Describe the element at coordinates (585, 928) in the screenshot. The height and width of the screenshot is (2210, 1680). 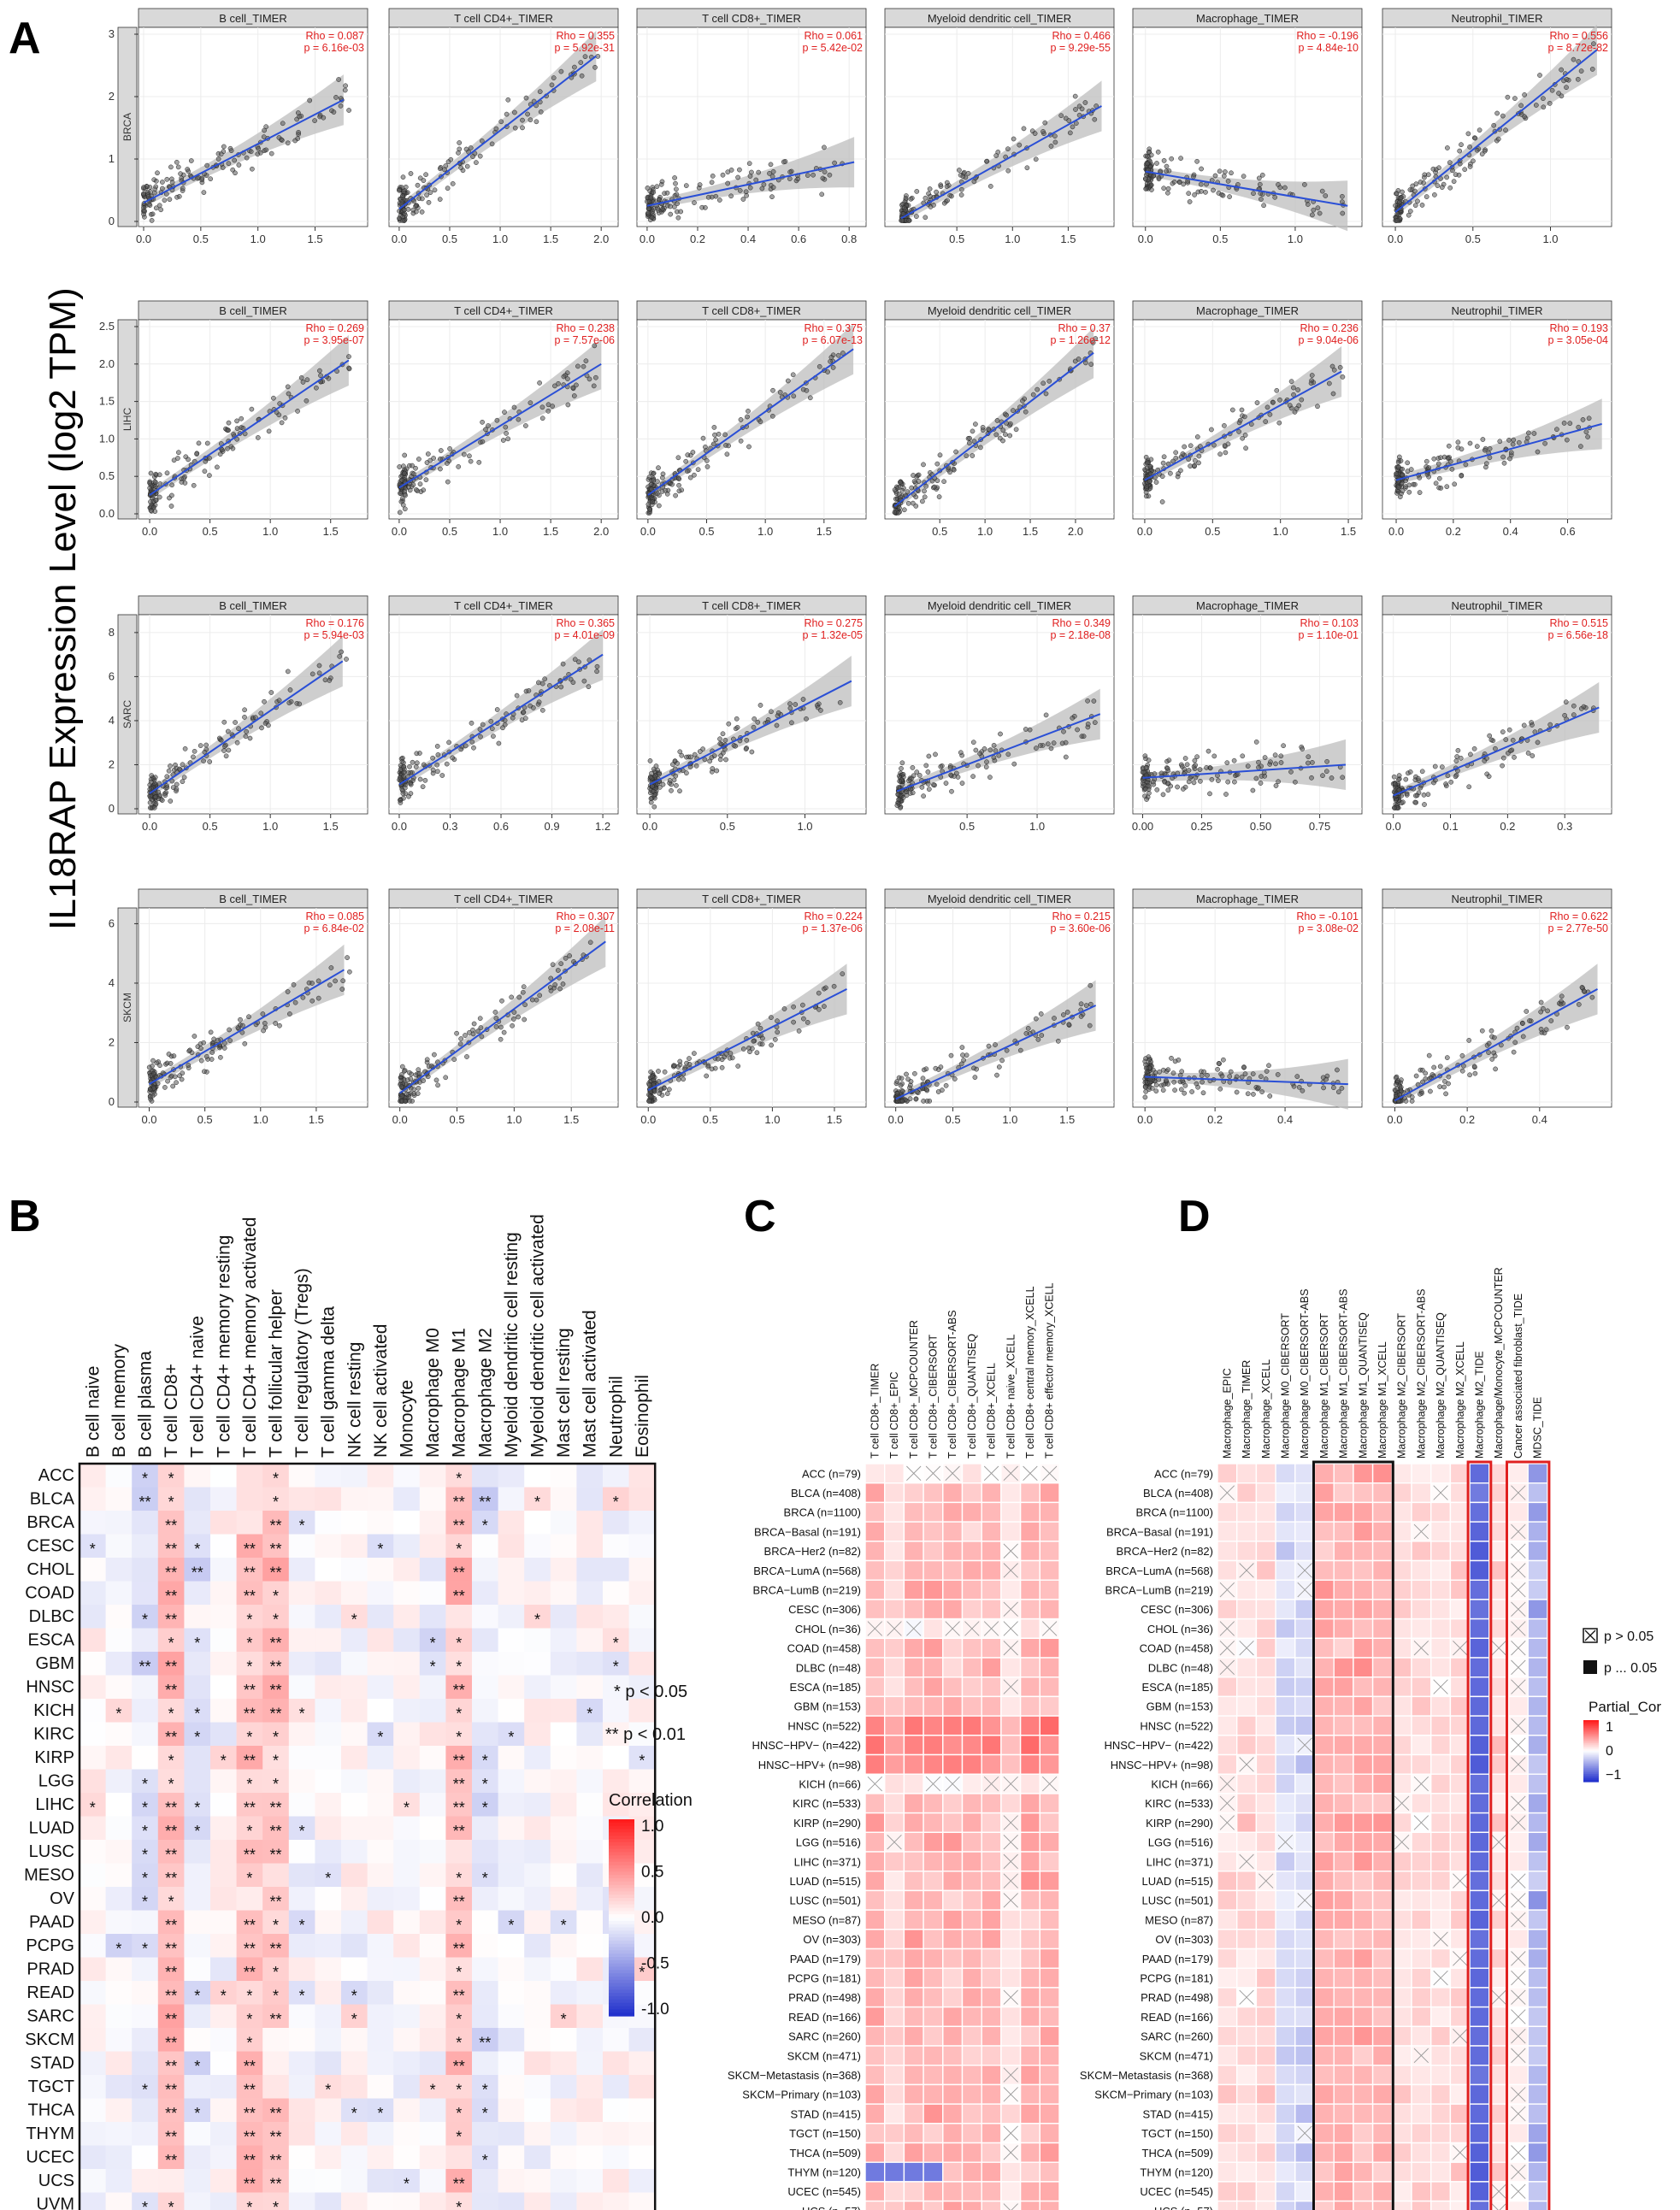
I see `p-label: p = 2.08e-11` at that location.